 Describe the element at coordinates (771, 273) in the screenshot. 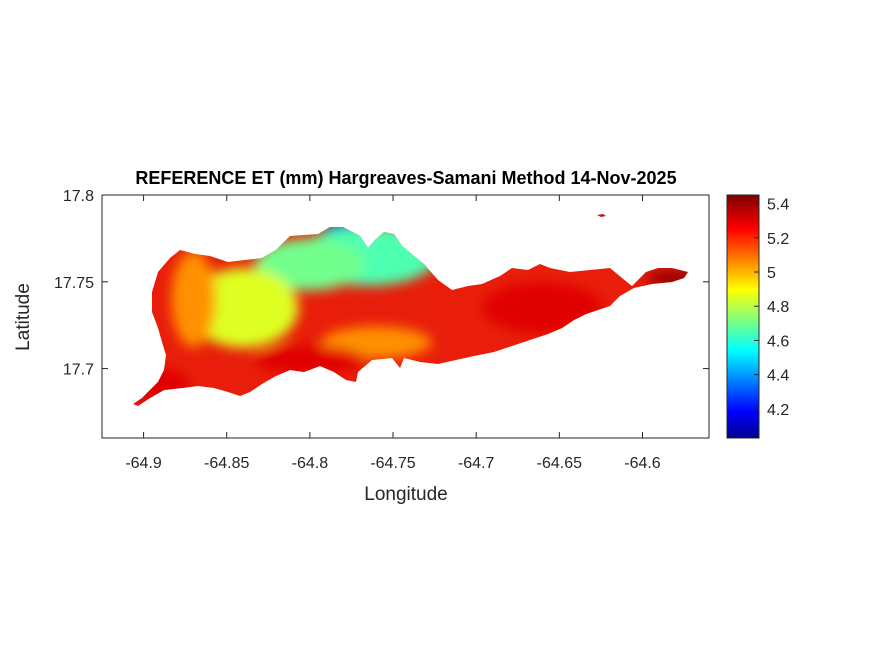

I see `colorbar-tick-label: 5` at that location.